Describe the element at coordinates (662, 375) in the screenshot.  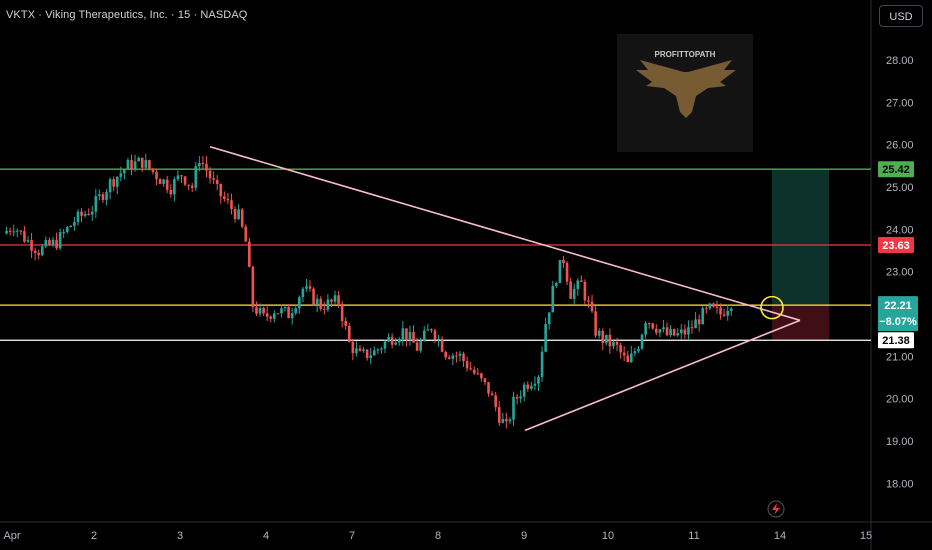
I see `lower-trendline` at that location.